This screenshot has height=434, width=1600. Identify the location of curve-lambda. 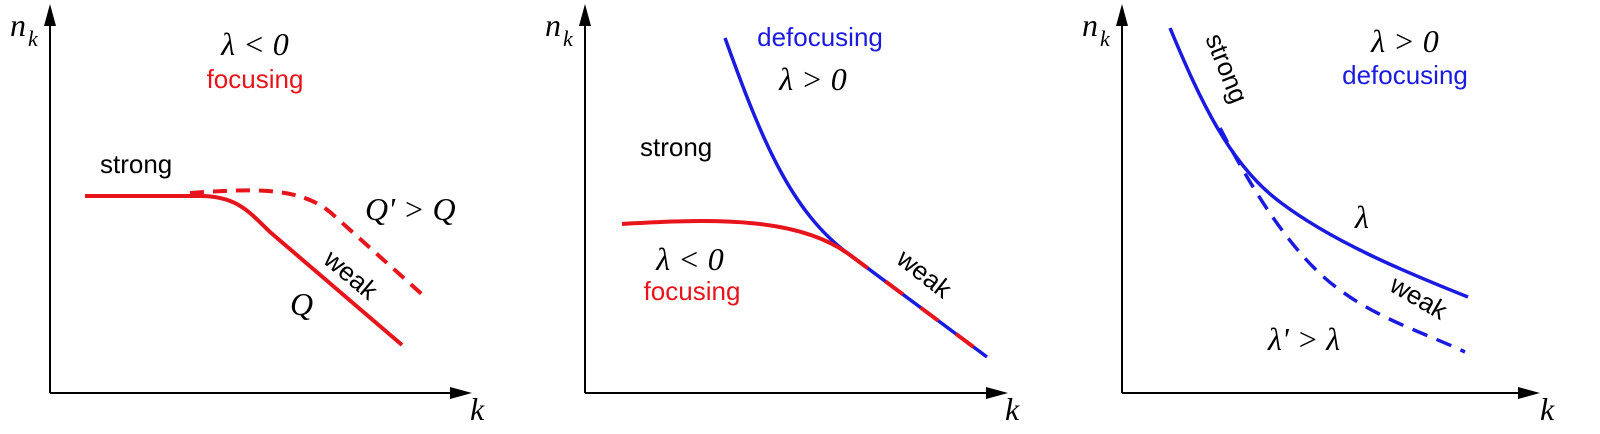
(1318, 163).